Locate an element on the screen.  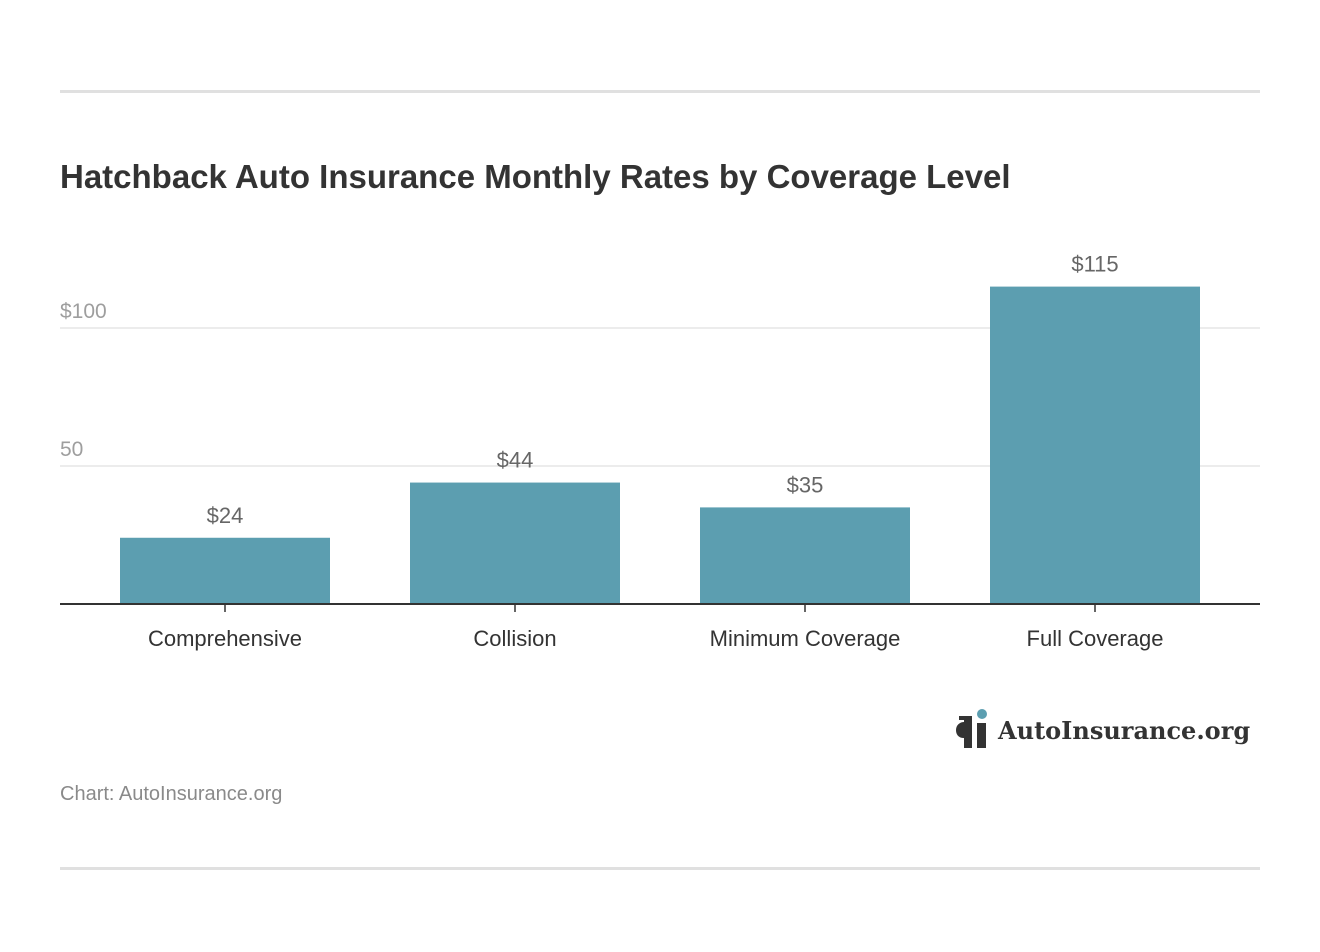
category-label: Full Coverage is located at coordinates (1095, 638).